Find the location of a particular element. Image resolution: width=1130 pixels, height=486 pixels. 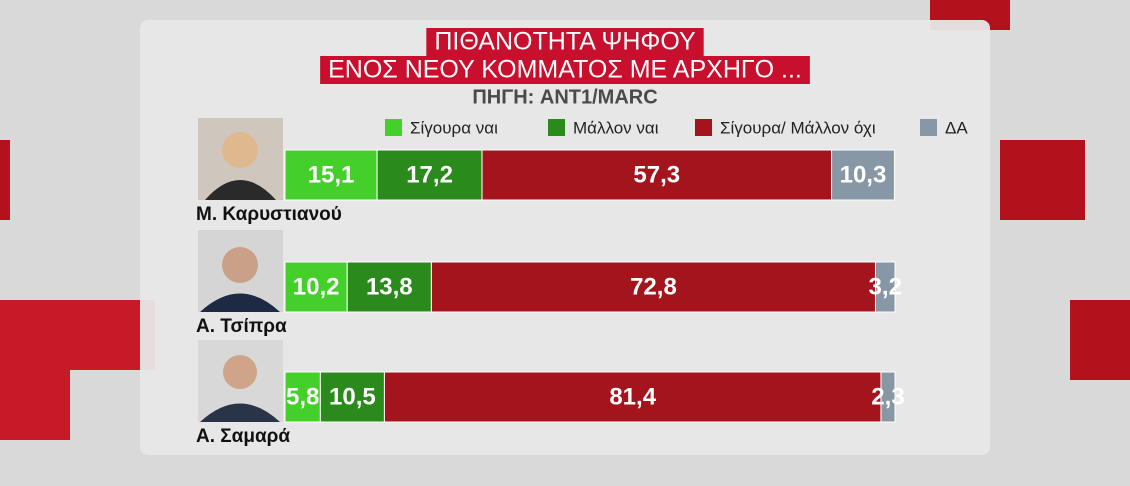

category-label: Α. Σαμαρά is located at coordinates (243, 436).